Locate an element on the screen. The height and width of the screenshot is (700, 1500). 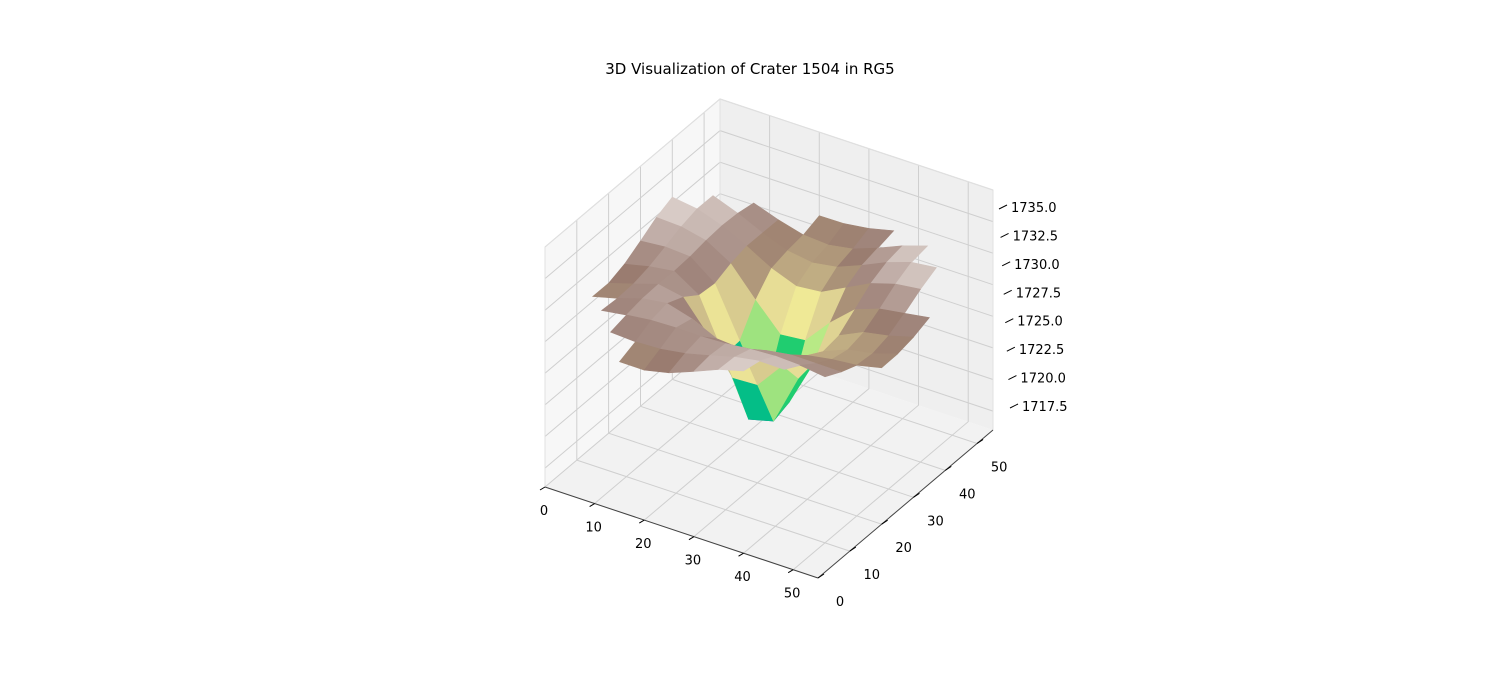
z-tick-label: 1720.0 is located at coordinates (1043, 379).